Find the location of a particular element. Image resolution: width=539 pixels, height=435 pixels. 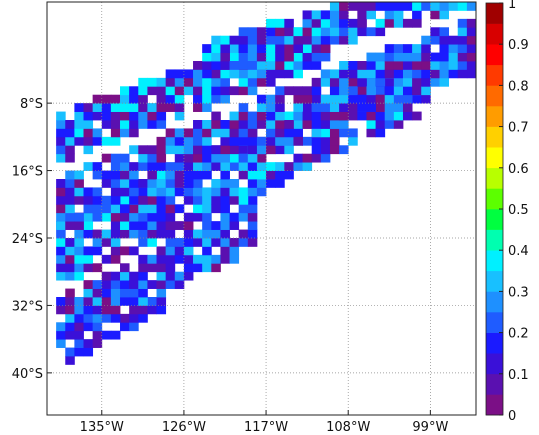

x-tick-label: 99°W is located at coordinates (430, 427).